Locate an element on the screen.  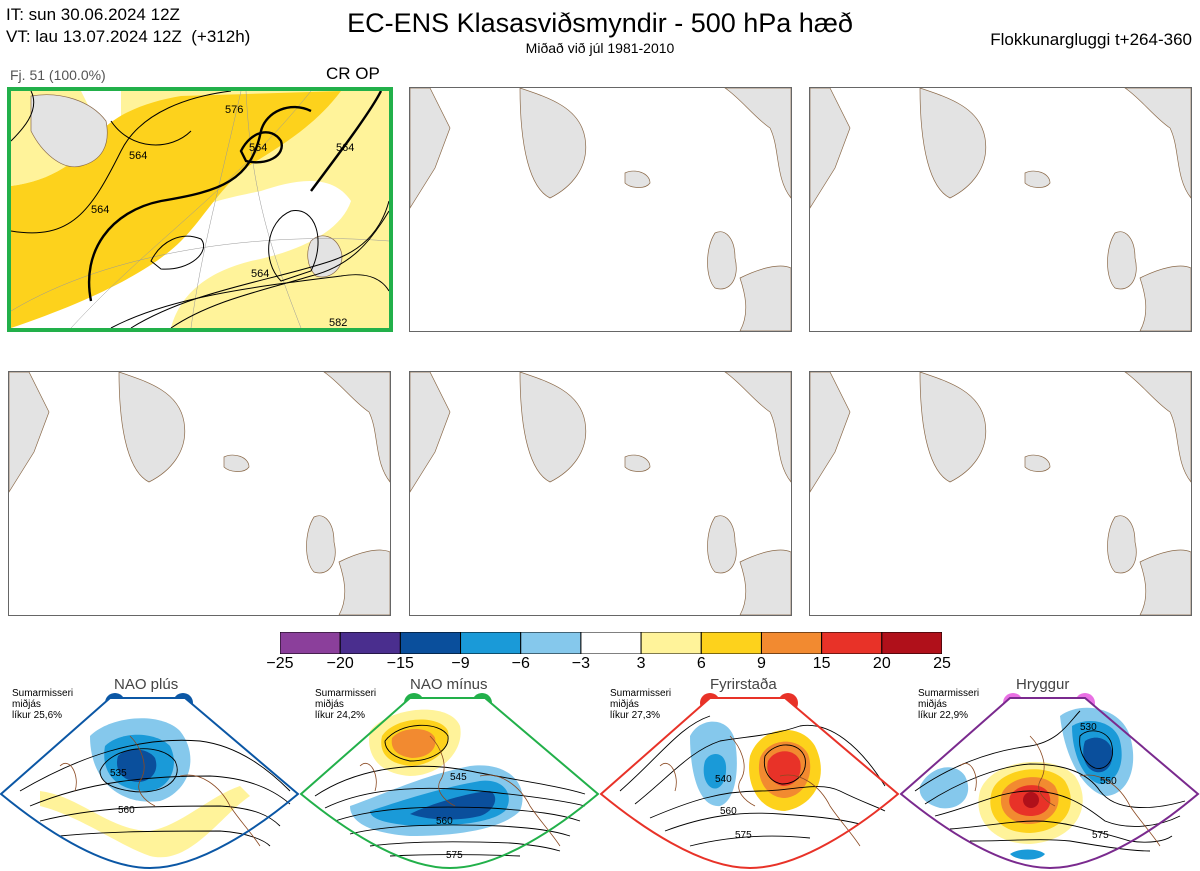
colorbar-tick-label: −6 is located at coordinates (520, 663).